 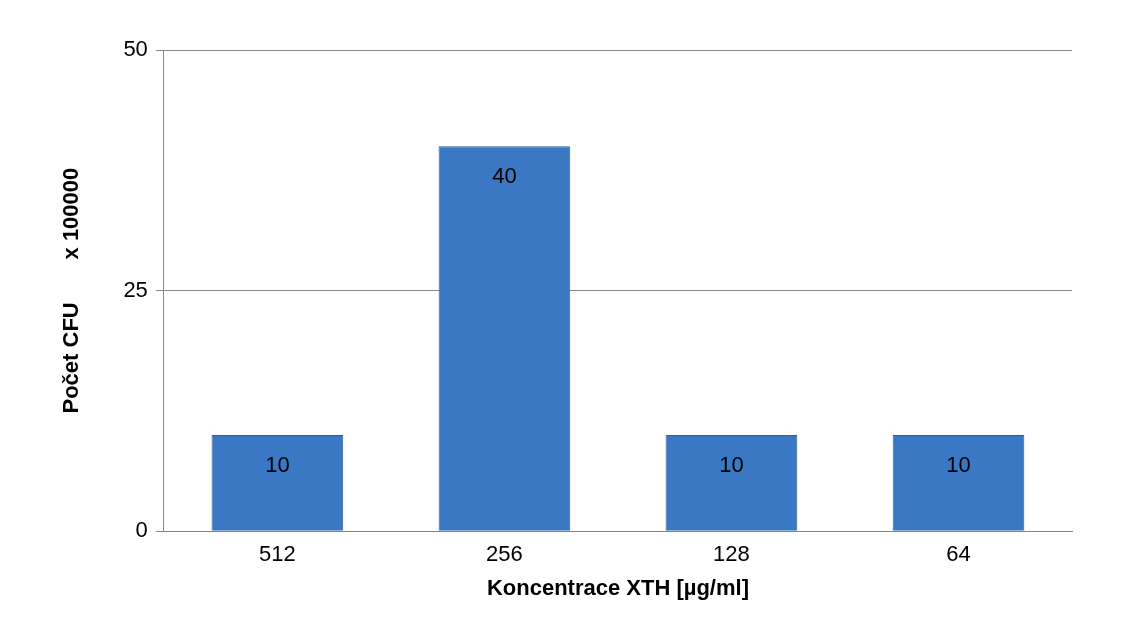 What do you see at coordinates (71, 290) in the screenshot?
I see `y-axis-title: Počet CFU x 100000` at bounding box center [71, 290].